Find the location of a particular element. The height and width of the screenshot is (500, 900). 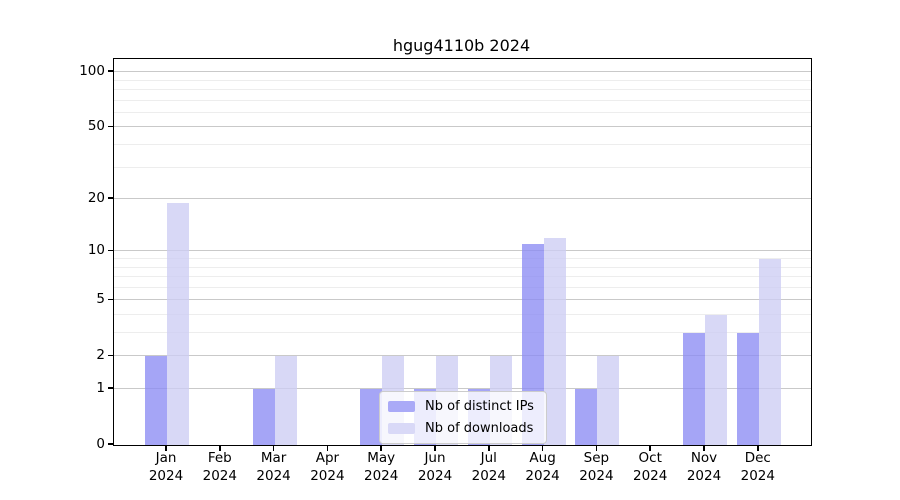

x-tick-label: Mar 2024 is located at coordinates (273, 467).